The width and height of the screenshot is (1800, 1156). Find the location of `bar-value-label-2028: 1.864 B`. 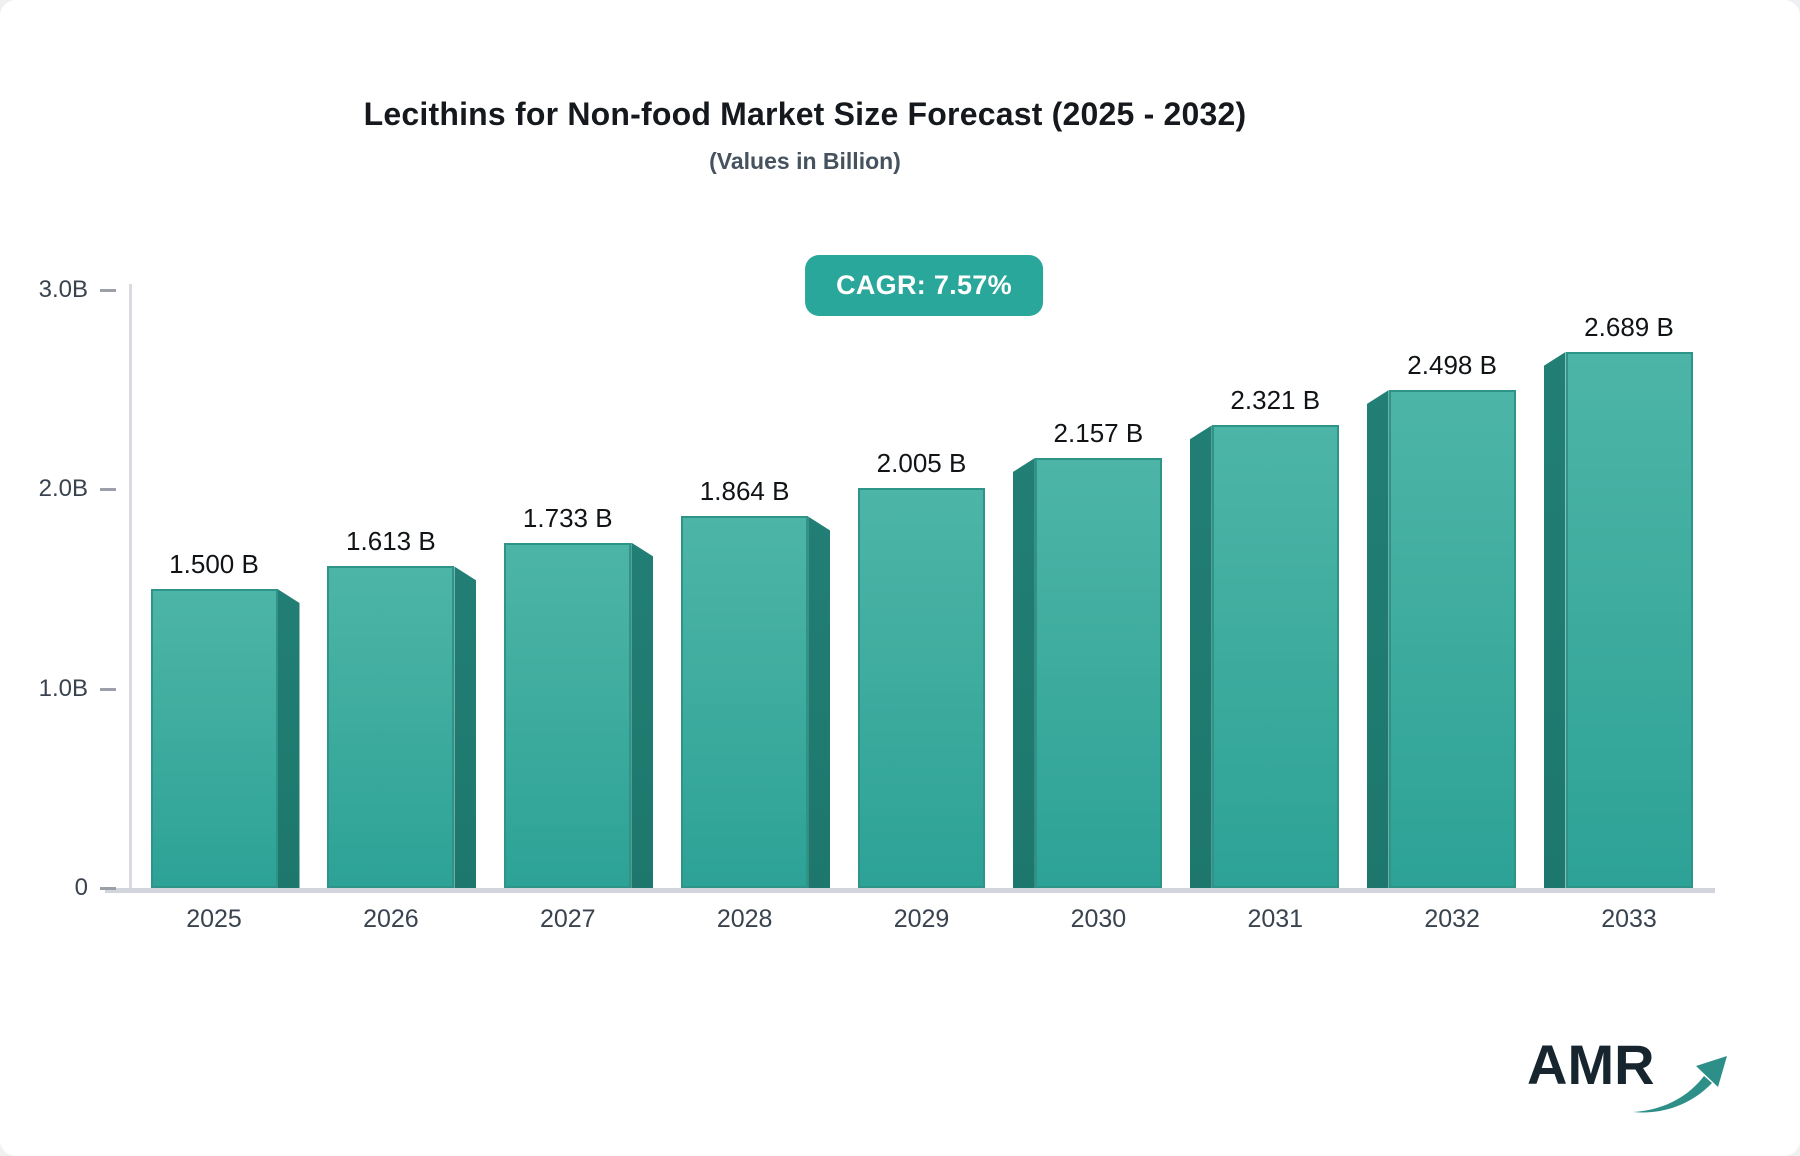

bar-value-label-2028: 1.864 B is located at coordinates (744, 491).